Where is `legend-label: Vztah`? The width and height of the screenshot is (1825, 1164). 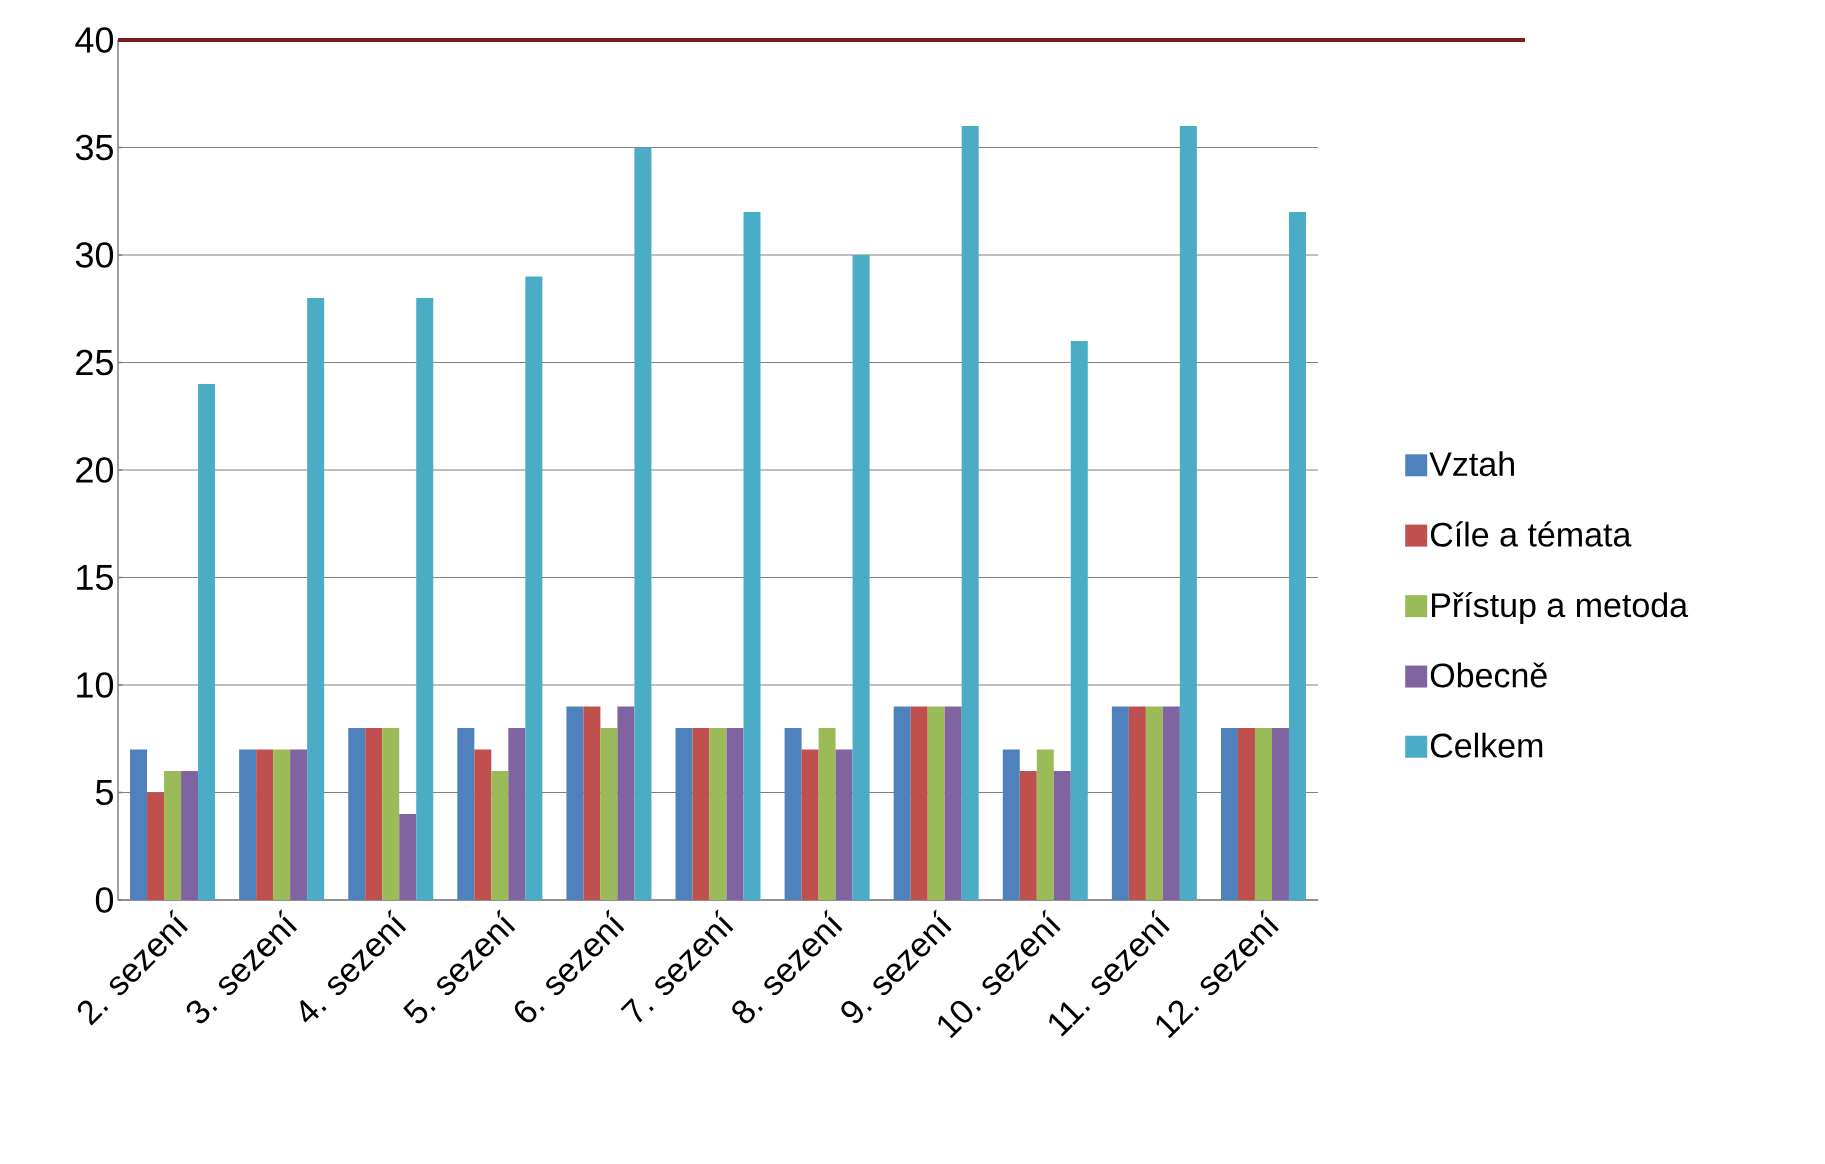 legend-label: Vztah is located at coordinates (1471, 464).